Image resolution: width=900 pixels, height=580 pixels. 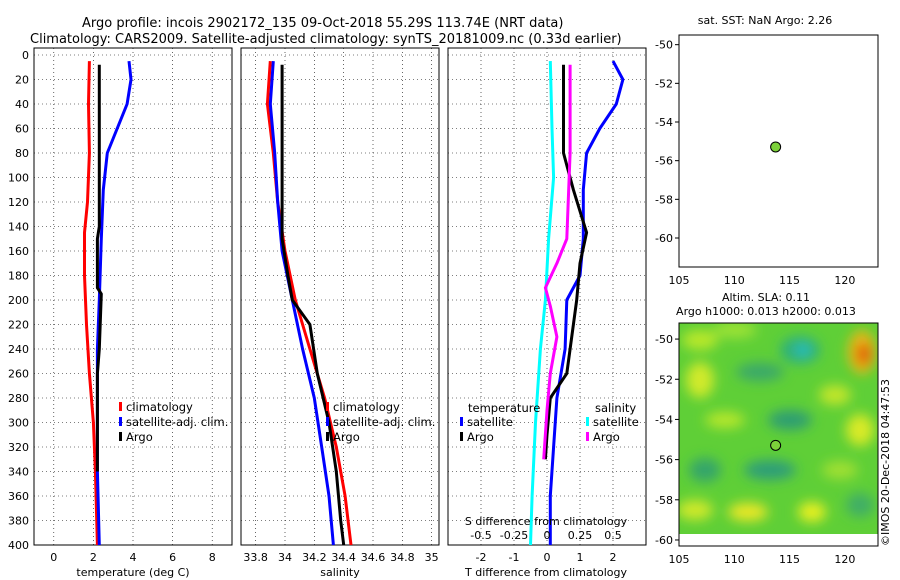 I want to click on t-diff-tick-label: 2, so click(x=613, y=557).